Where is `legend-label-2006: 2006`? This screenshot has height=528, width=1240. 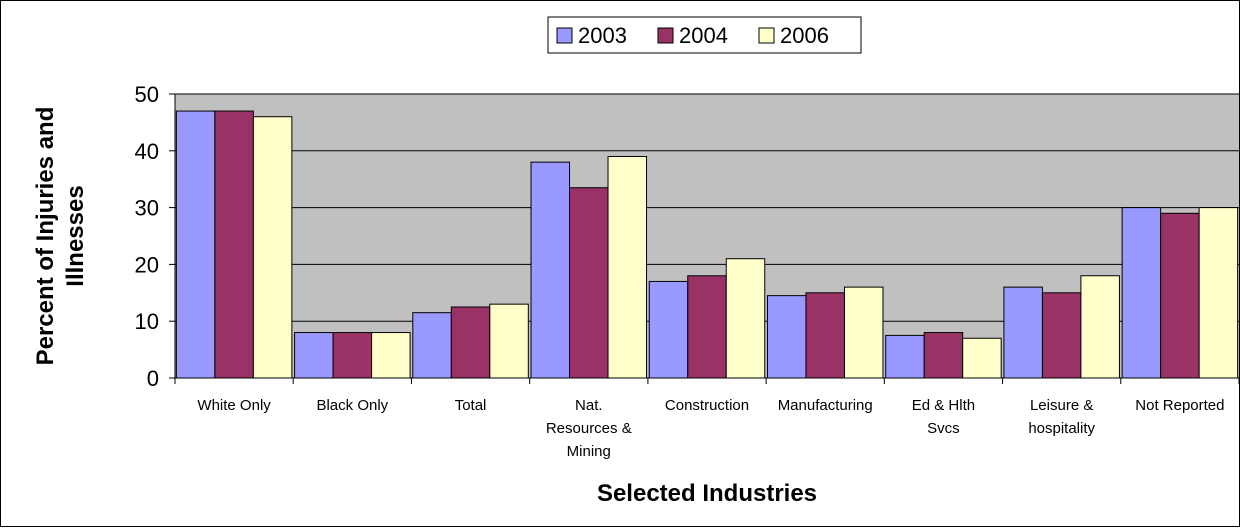 legend-label-2006: 2006 is located at coordinates (804, 35).